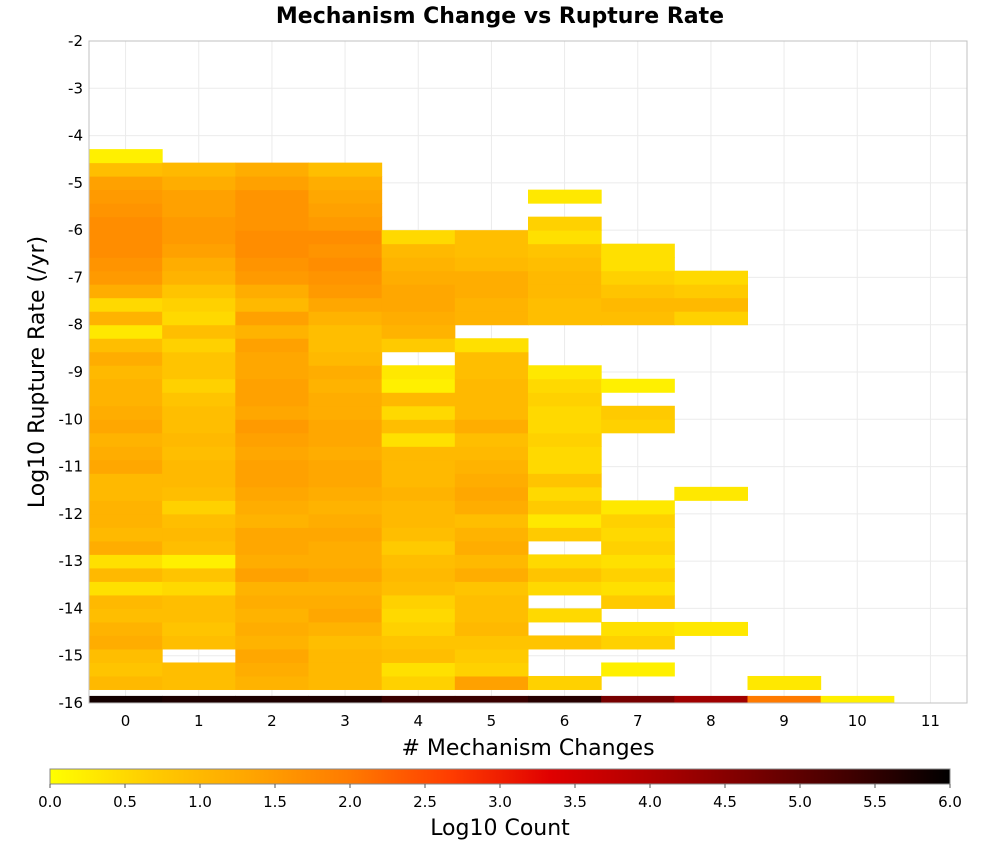 Image resolution: width=1000 pixels, height=850 pixels. I want to click on colorbar-tick-label: 1.0, so click(200, 802).